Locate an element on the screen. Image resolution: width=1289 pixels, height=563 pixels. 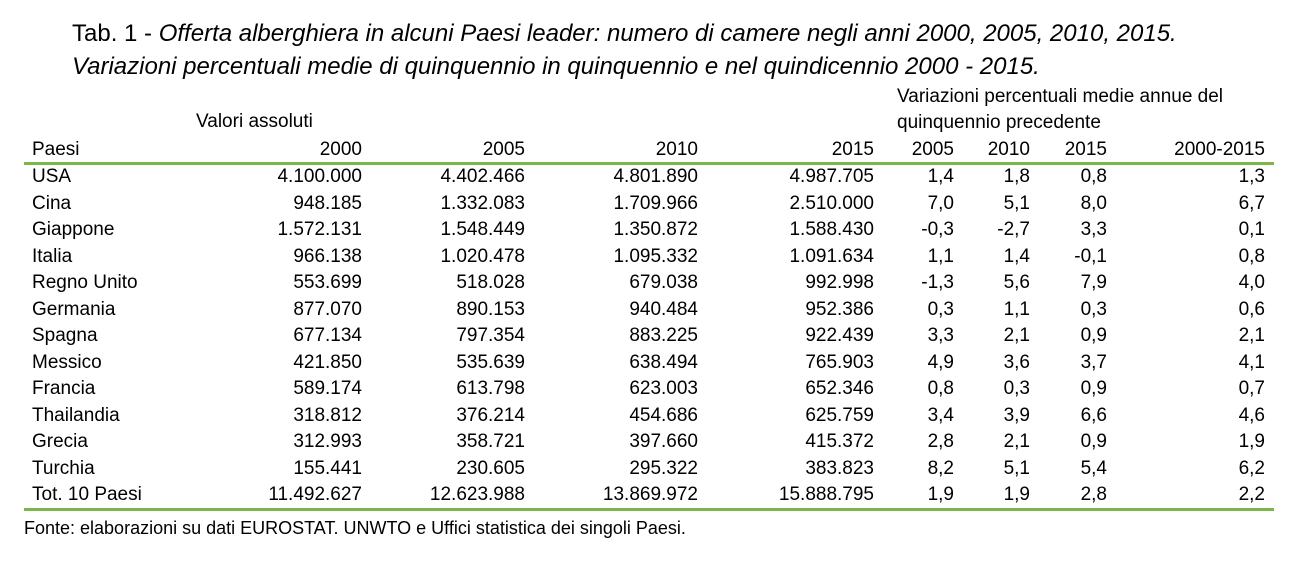
cell-value: 890.153 is located at coordinates (490, 309).